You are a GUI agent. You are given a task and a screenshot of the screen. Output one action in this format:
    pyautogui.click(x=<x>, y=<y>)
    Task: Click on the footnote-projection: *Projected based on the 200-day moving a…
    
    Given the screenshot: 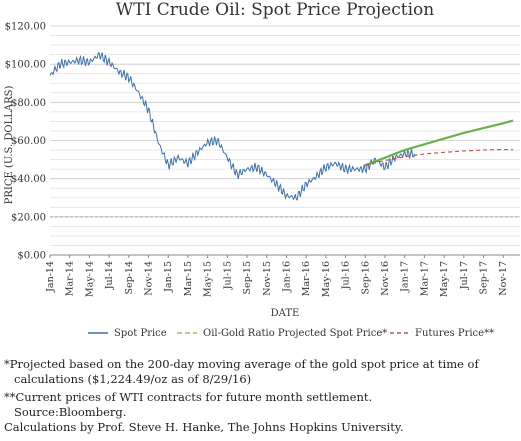 What is the action you would take?
    pyautogui.click(x=241, y=364)
    